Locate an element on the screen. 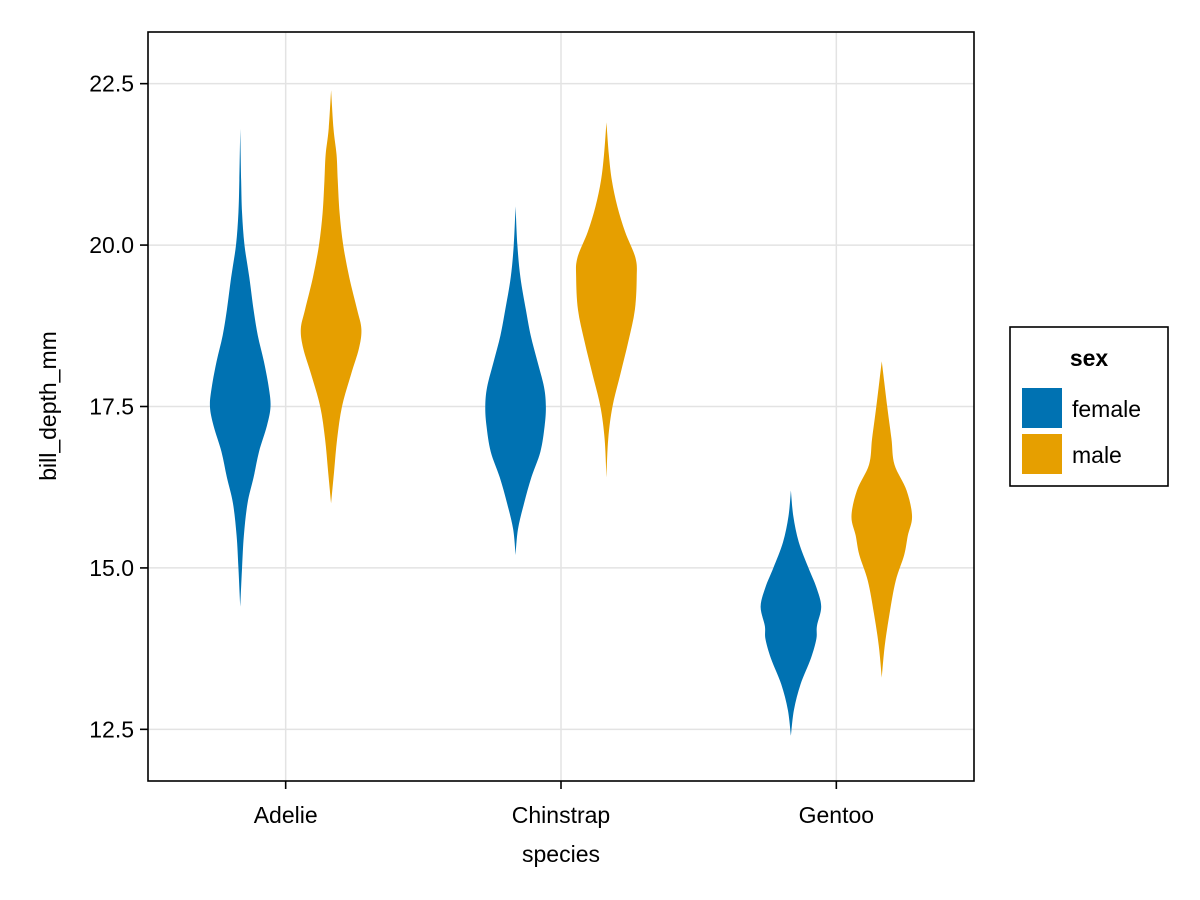  violin-male-adelie is located at coordinates (331, 297).